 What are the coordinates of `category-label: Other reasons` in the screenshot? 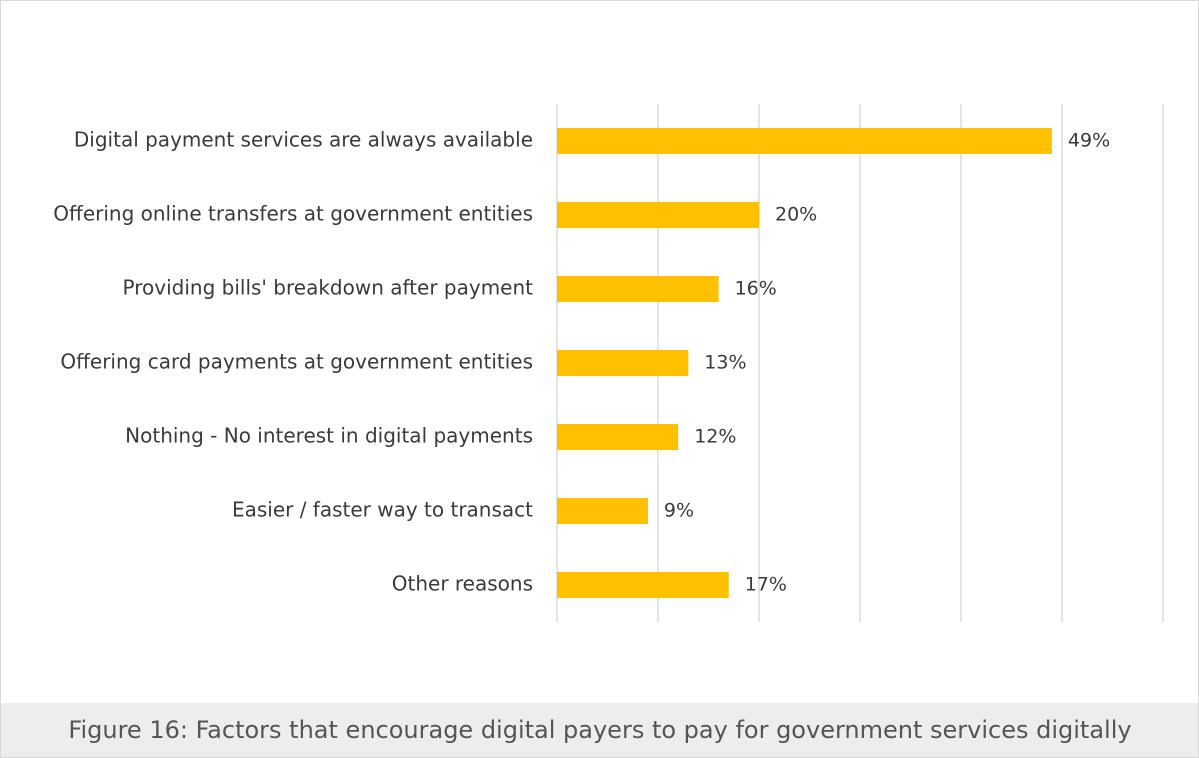 It's located at (462, 584).